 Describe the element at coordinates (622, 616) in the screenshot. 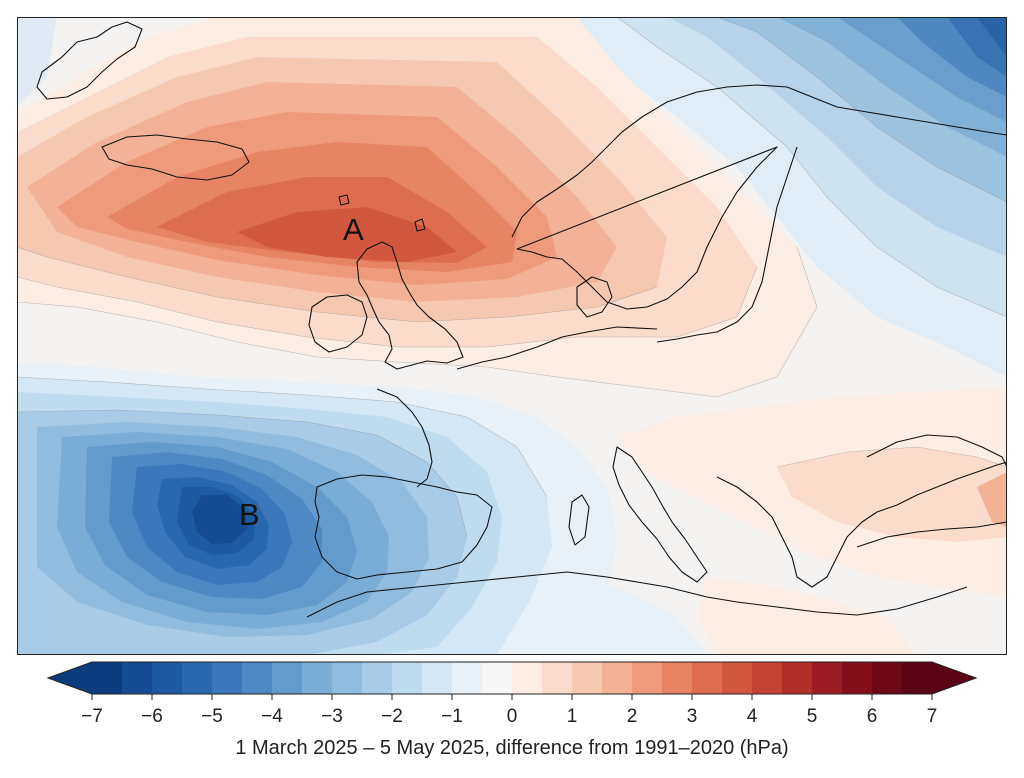

I see `negative-anomaly-mediterranean` at that location.